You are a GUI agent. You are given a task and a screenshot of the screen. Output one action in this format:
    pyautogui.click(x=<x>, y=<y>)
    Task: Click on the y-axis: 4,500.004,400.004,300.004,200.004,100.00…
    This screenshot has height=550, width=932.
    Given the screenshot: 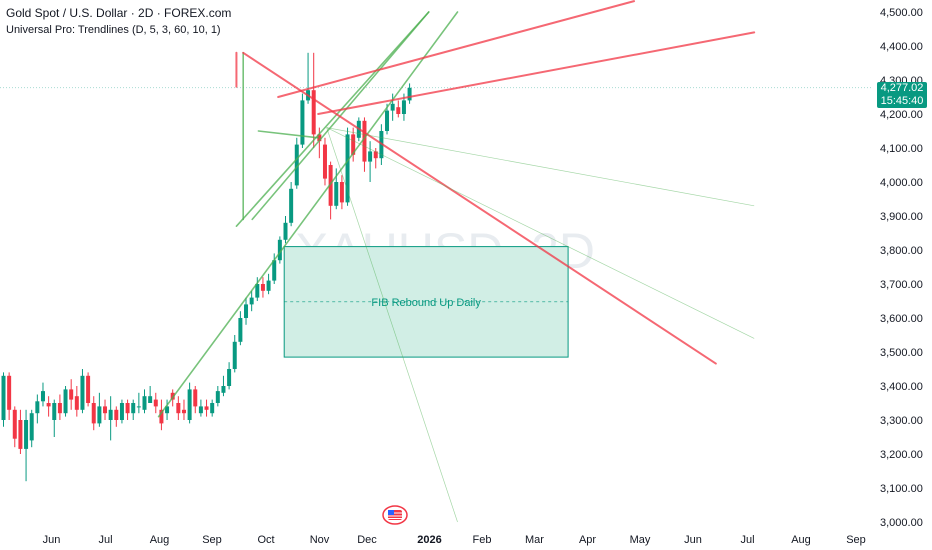 What is the action you would take?
    pyautogui.click(x=901, y=268)
    